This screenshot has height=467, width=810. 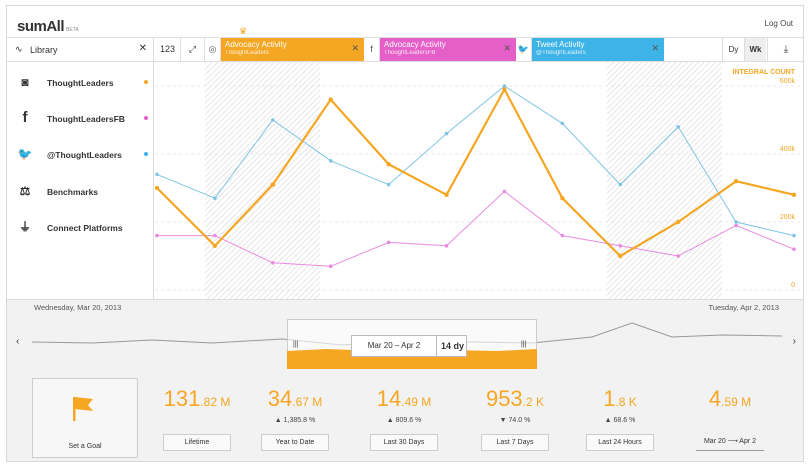 What do you see at coordinates (730, 442) in the screenshot?
I see `stat-period-button: Mar 20 ⟶ Apr 2` at bounding box center [730, 442].